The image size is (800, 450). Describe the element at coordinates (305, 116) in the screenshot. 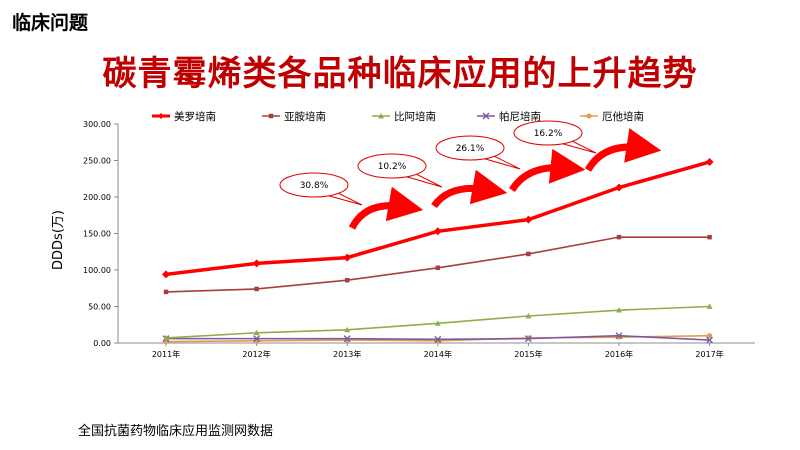

I see `legend-label: 亚胺培南` at that location.